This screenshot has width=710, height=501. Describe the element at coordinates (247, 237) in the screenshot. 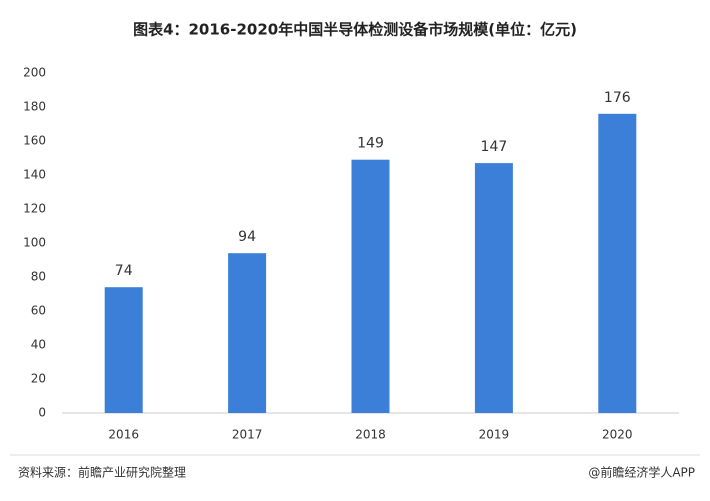

I see `value-label: 94` at that location.